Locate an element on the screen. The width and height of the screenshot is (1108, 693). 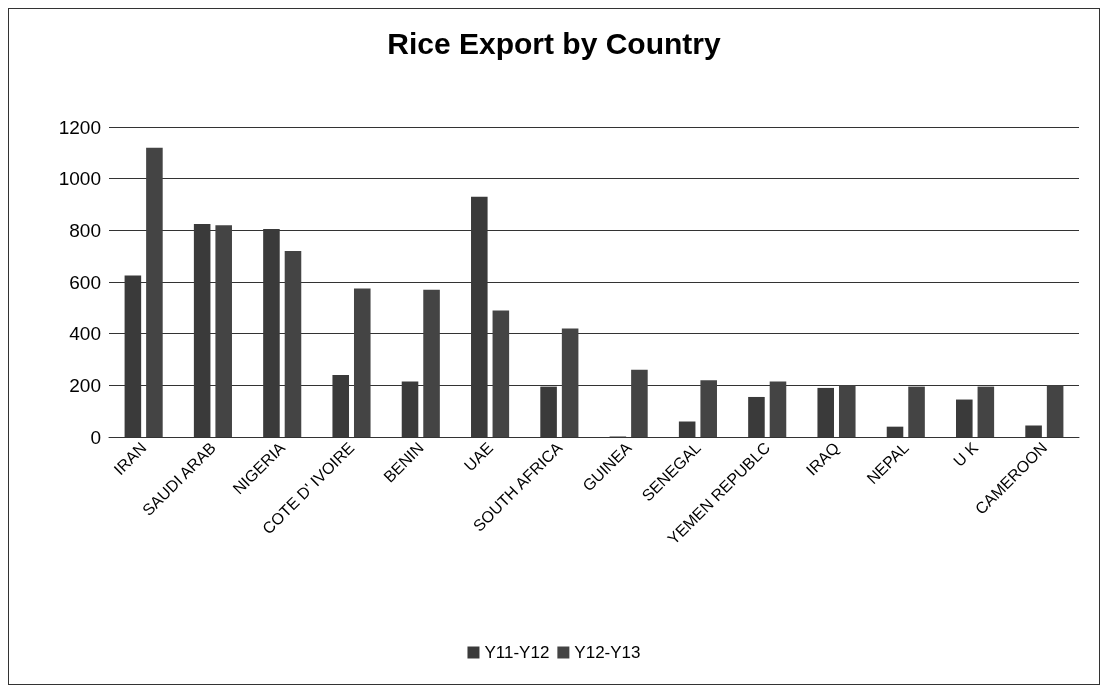
y-tick-label: 800 is located at coordinates (85, 230).